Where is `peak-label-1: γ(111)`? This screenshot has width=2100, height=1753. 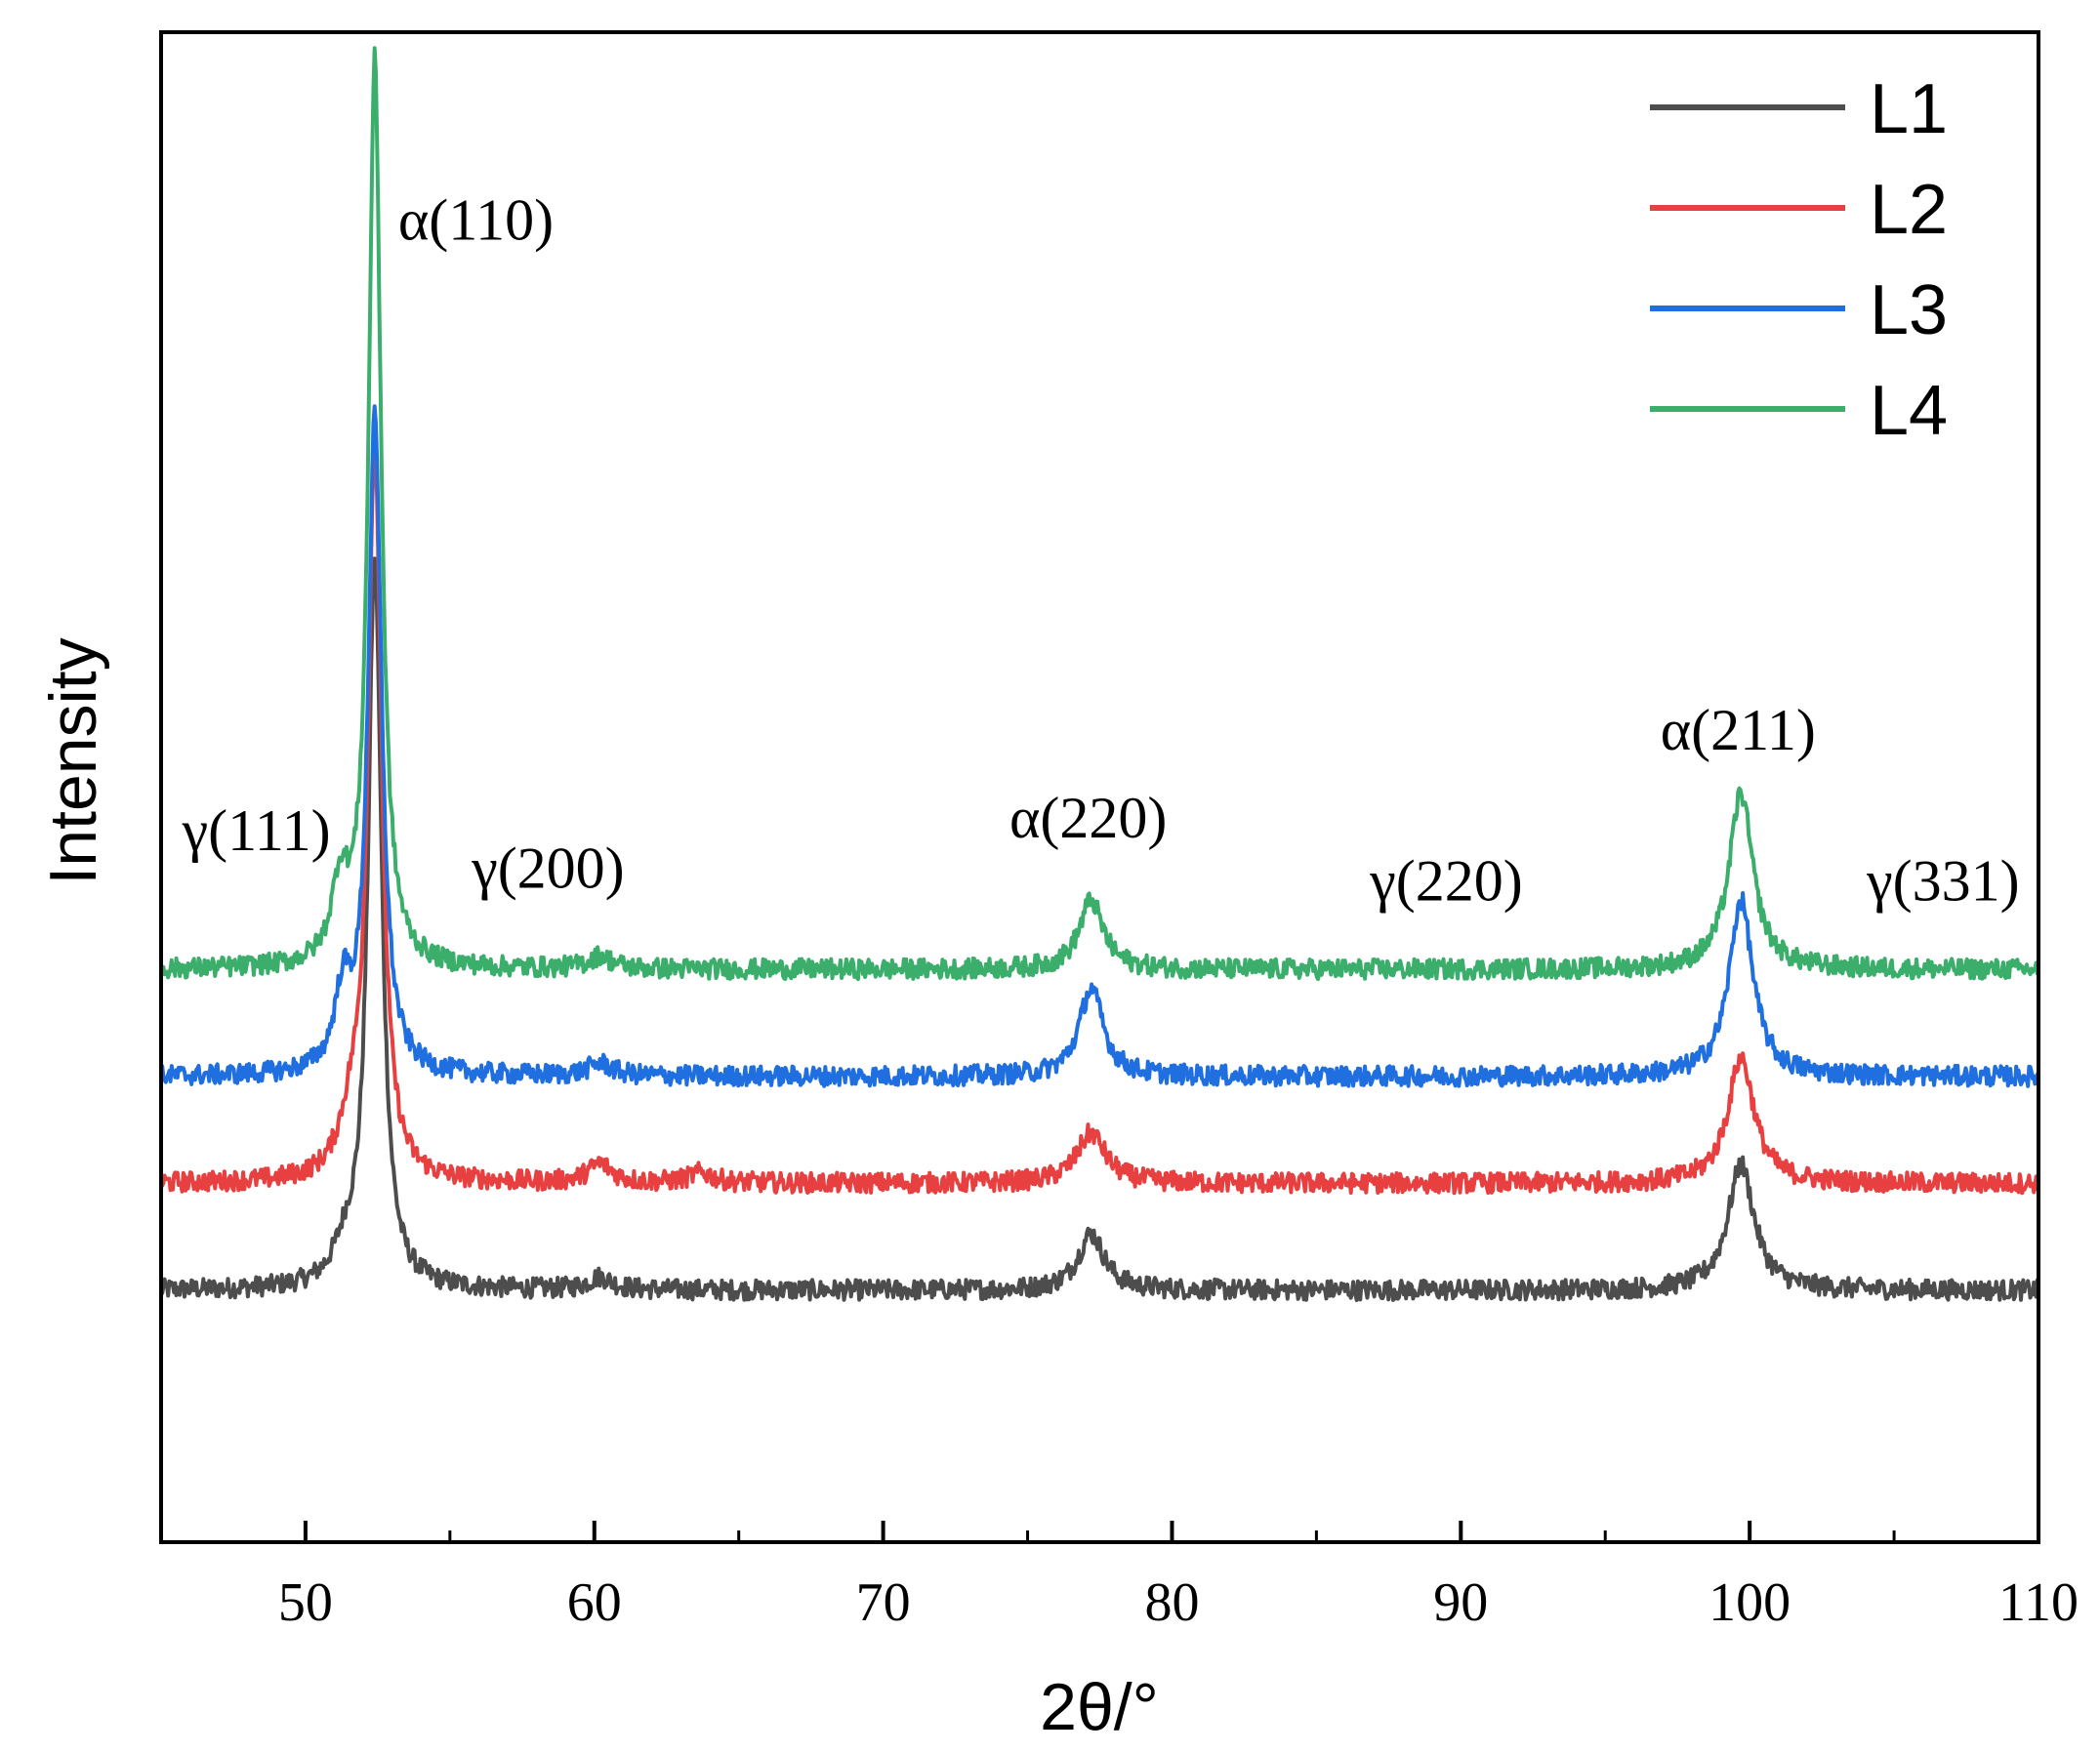
peak-label-1: γ(111) is located at coordinates (256, 830).